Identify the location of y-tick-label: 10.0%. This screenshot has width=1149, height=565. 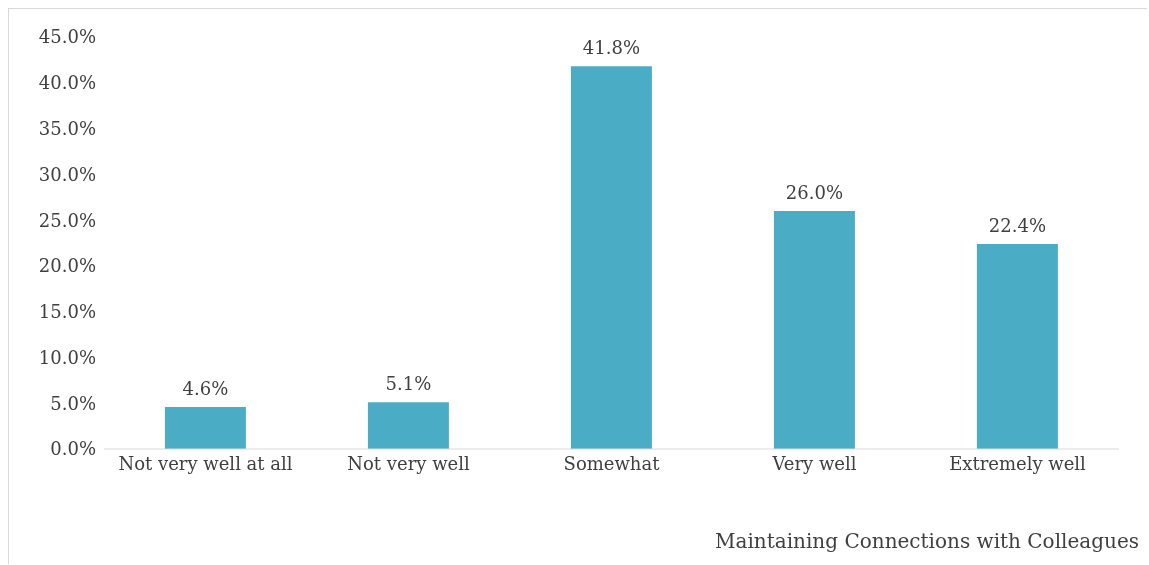
(67, 357).